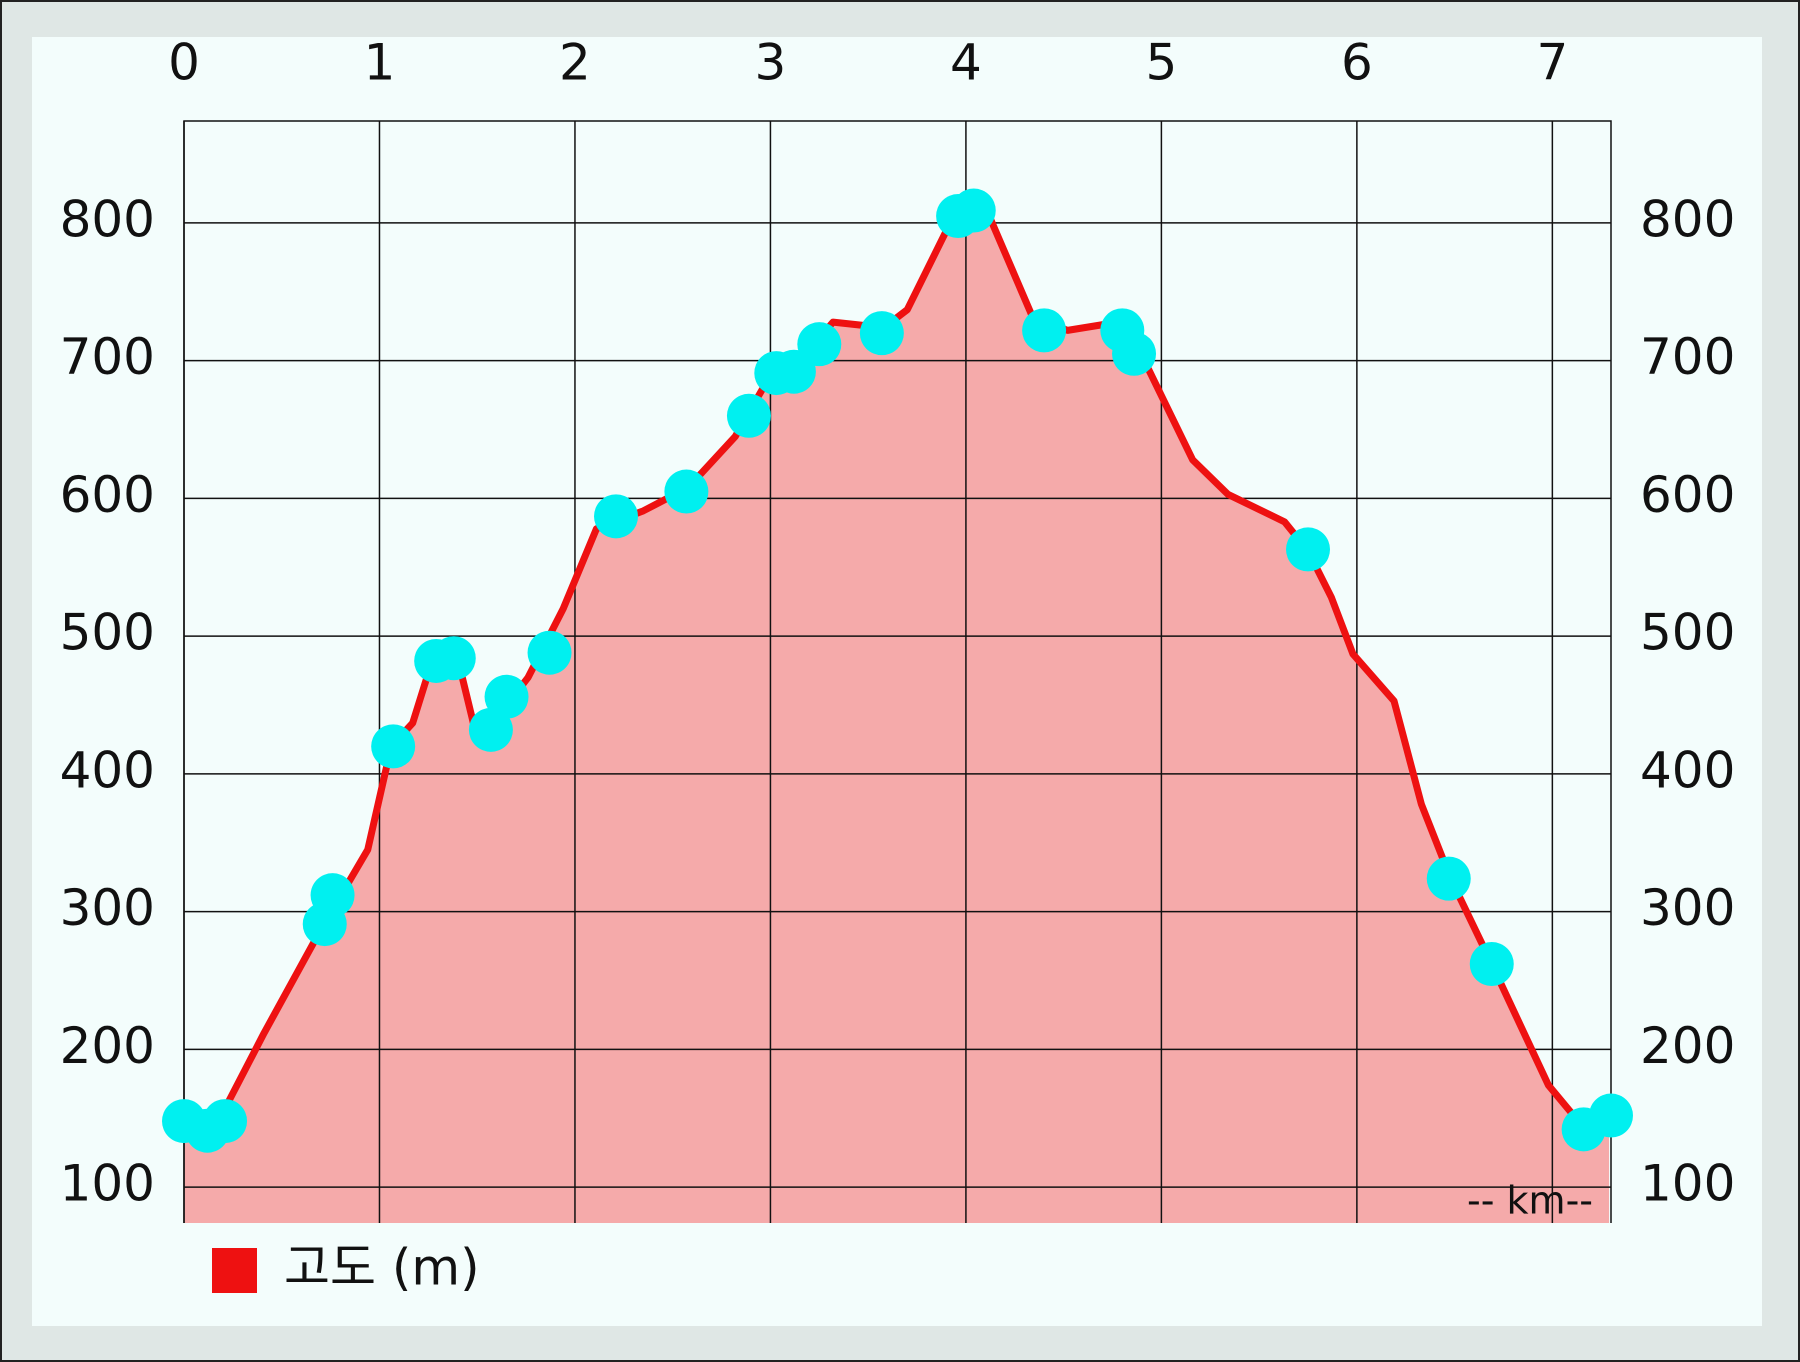 This screenshot has width=1800, height=1362. What do you see at coordinates (107, 633) in the screenshot?
I see `y-tick-label: 500` at bounding box center [107, 633].